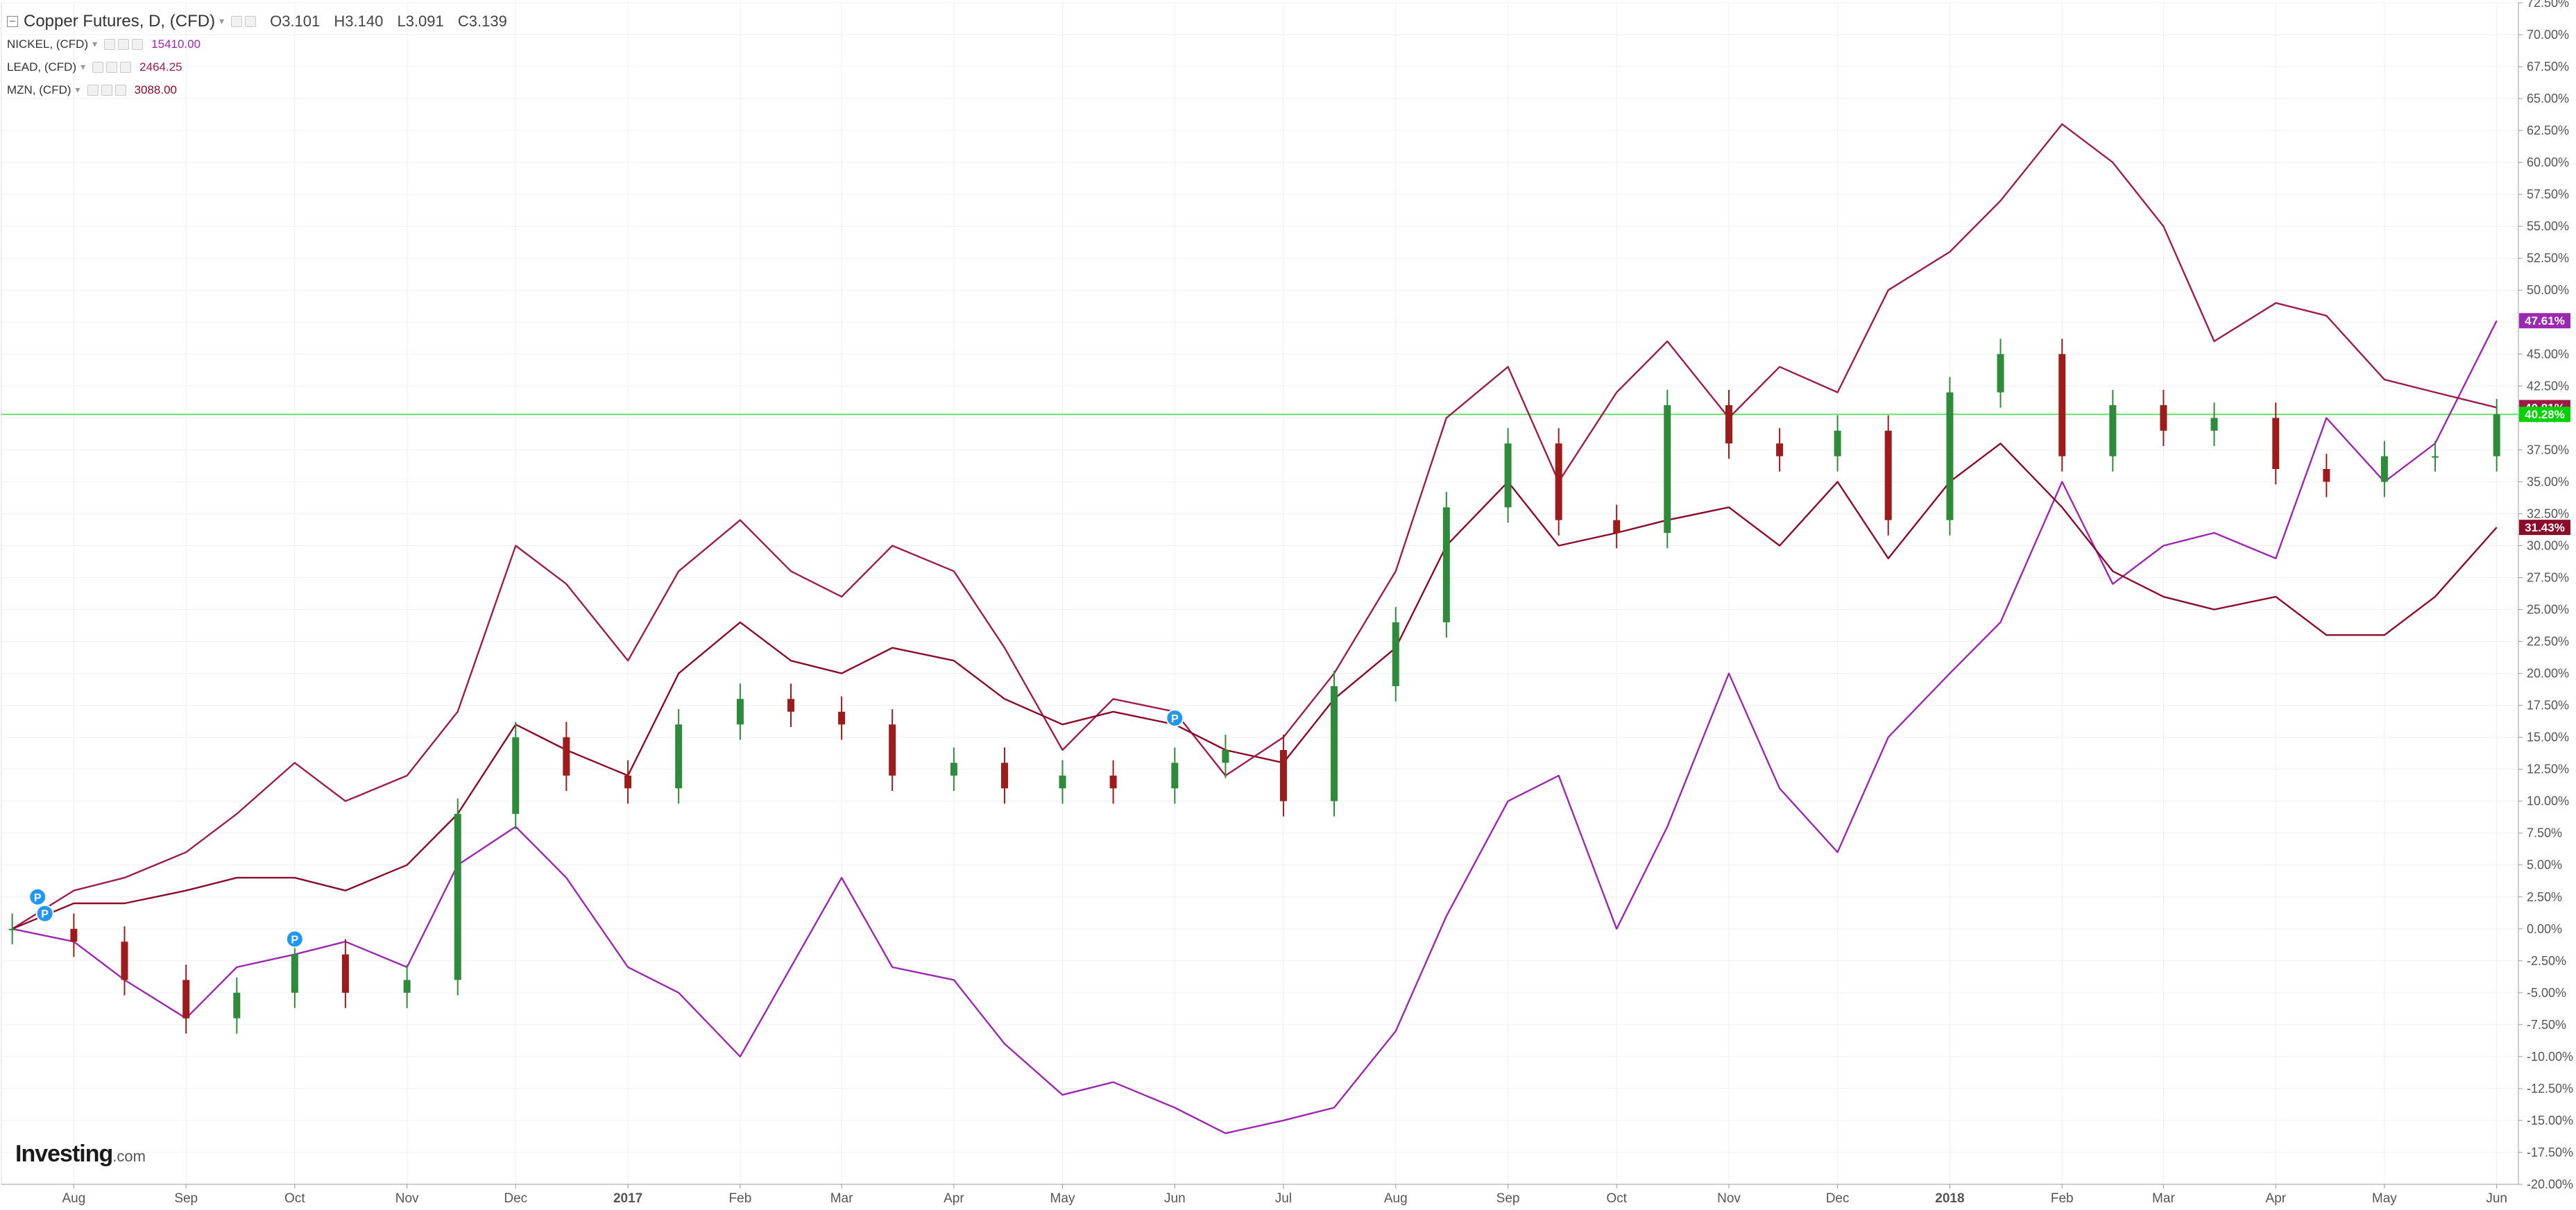 The image size is (2576, 1210). Describe the element at coordinates (482, 21) in the screenshot. I see `close-value: C3.139` at that location.